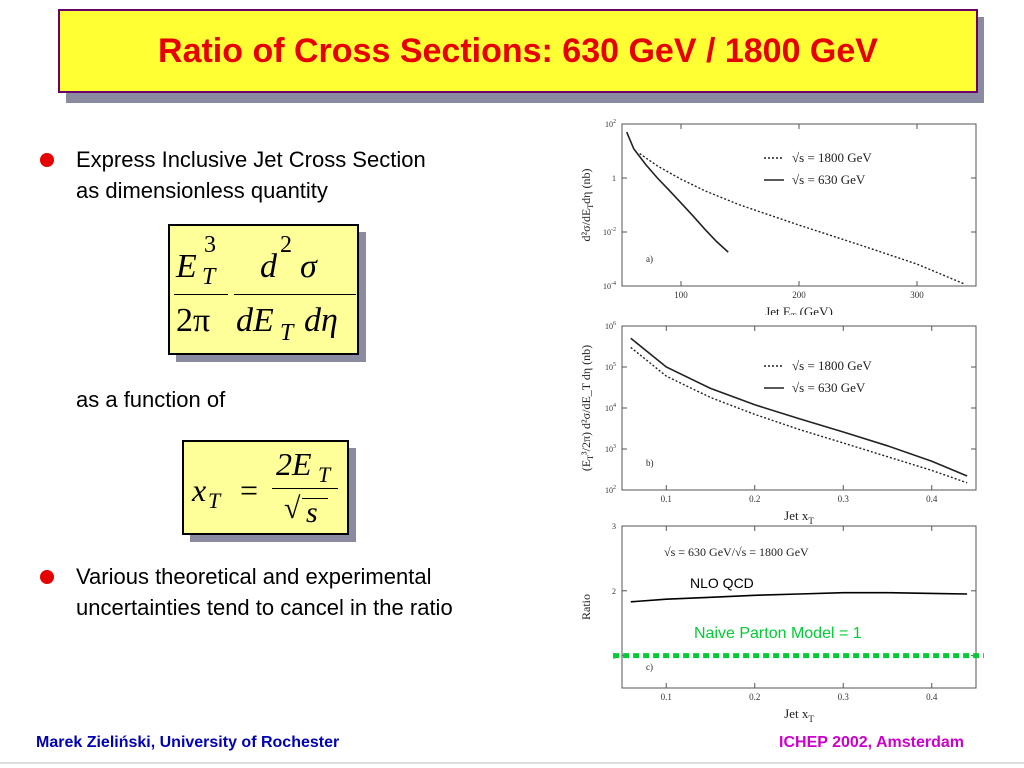 This screenshot has width=1024, height=768. Describe the element at coordinates (193, 320) in the screenshot. I see `eq1-den-left: 2π` at that location.